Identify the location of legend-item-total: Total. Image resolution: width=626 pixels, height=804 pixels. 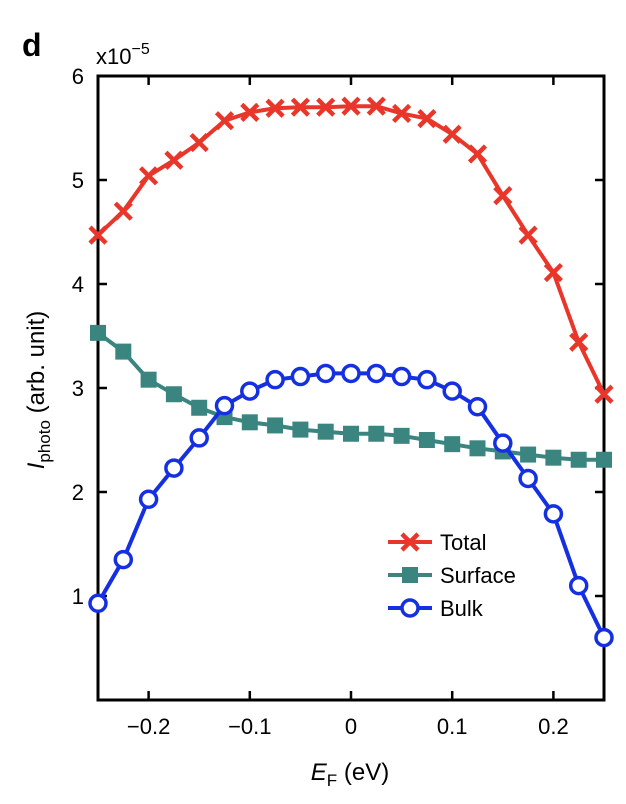
(437, 542).